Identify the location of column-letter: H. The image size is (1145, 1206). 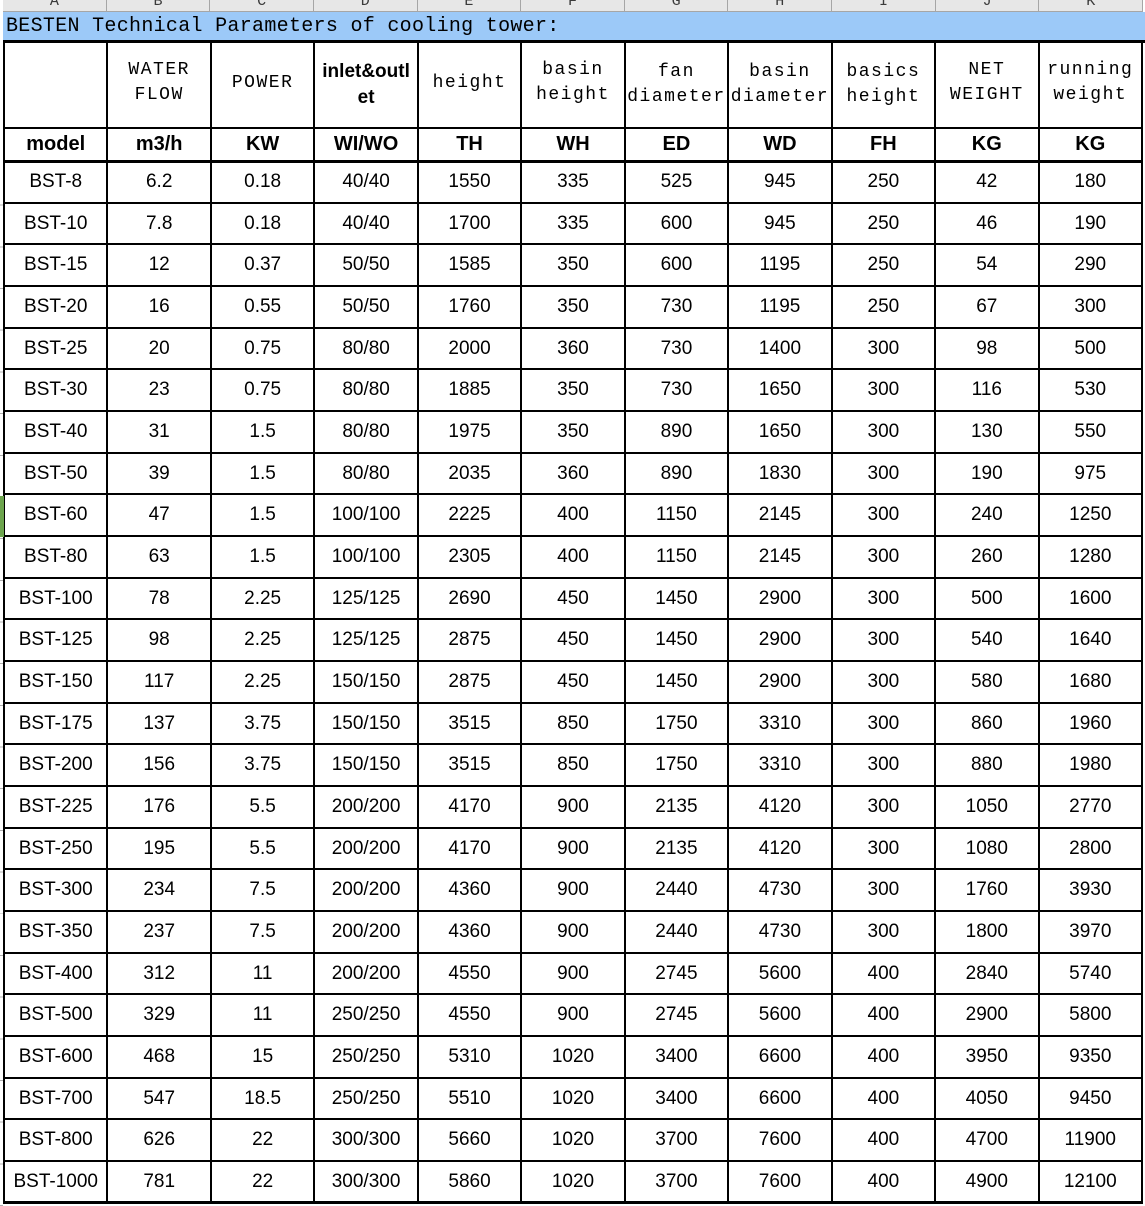
(780, 5).